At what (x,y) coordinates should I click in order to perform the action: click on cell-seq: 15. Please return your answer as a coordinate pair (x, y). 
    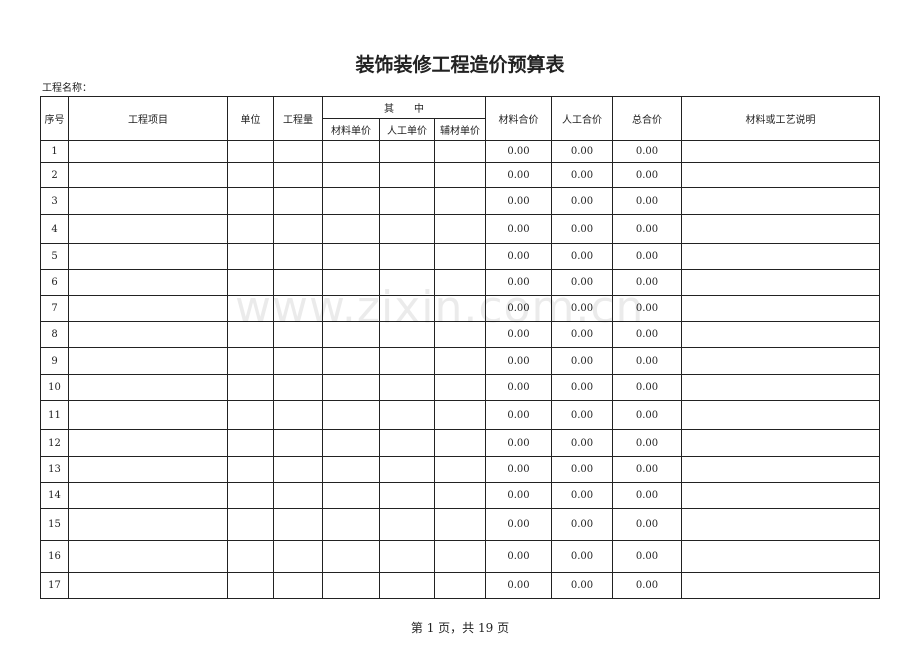
    Looking at the image, I should click on (54, 524).